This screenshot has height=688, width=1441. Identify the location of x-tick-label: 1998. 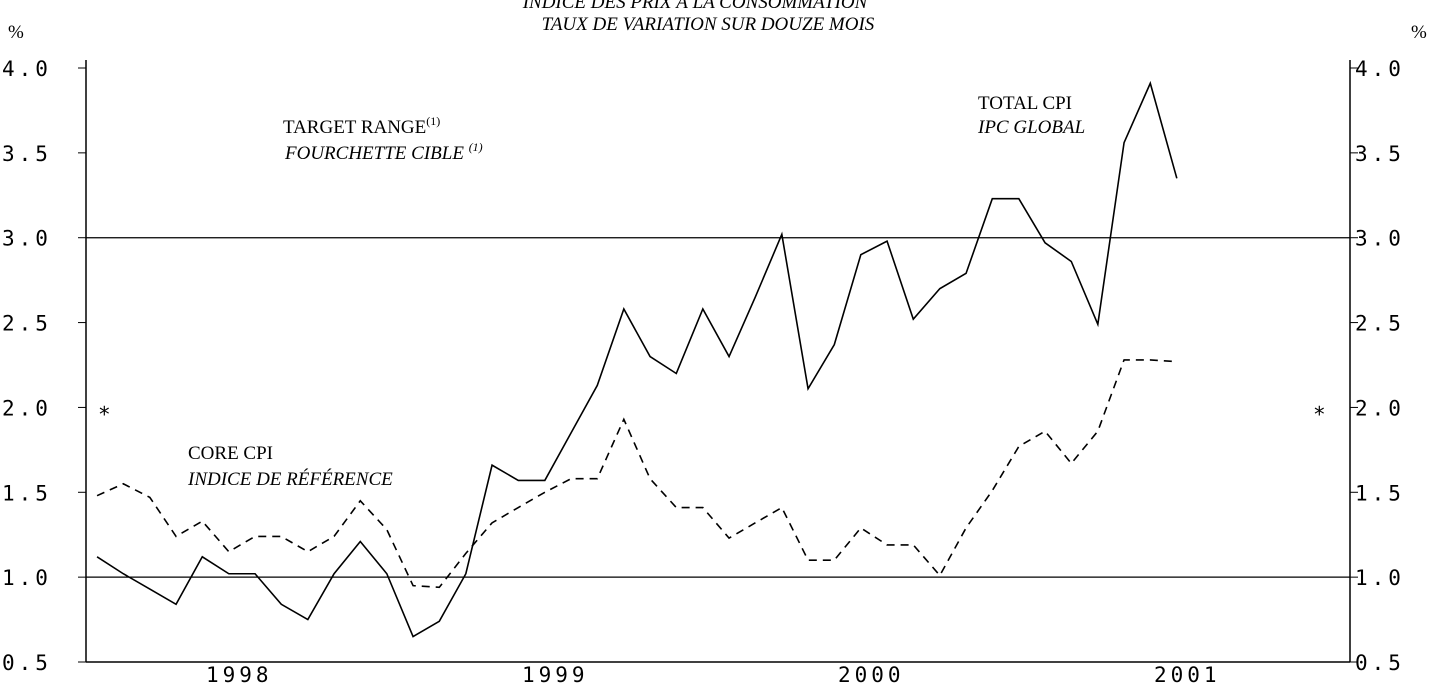
(239, 675).